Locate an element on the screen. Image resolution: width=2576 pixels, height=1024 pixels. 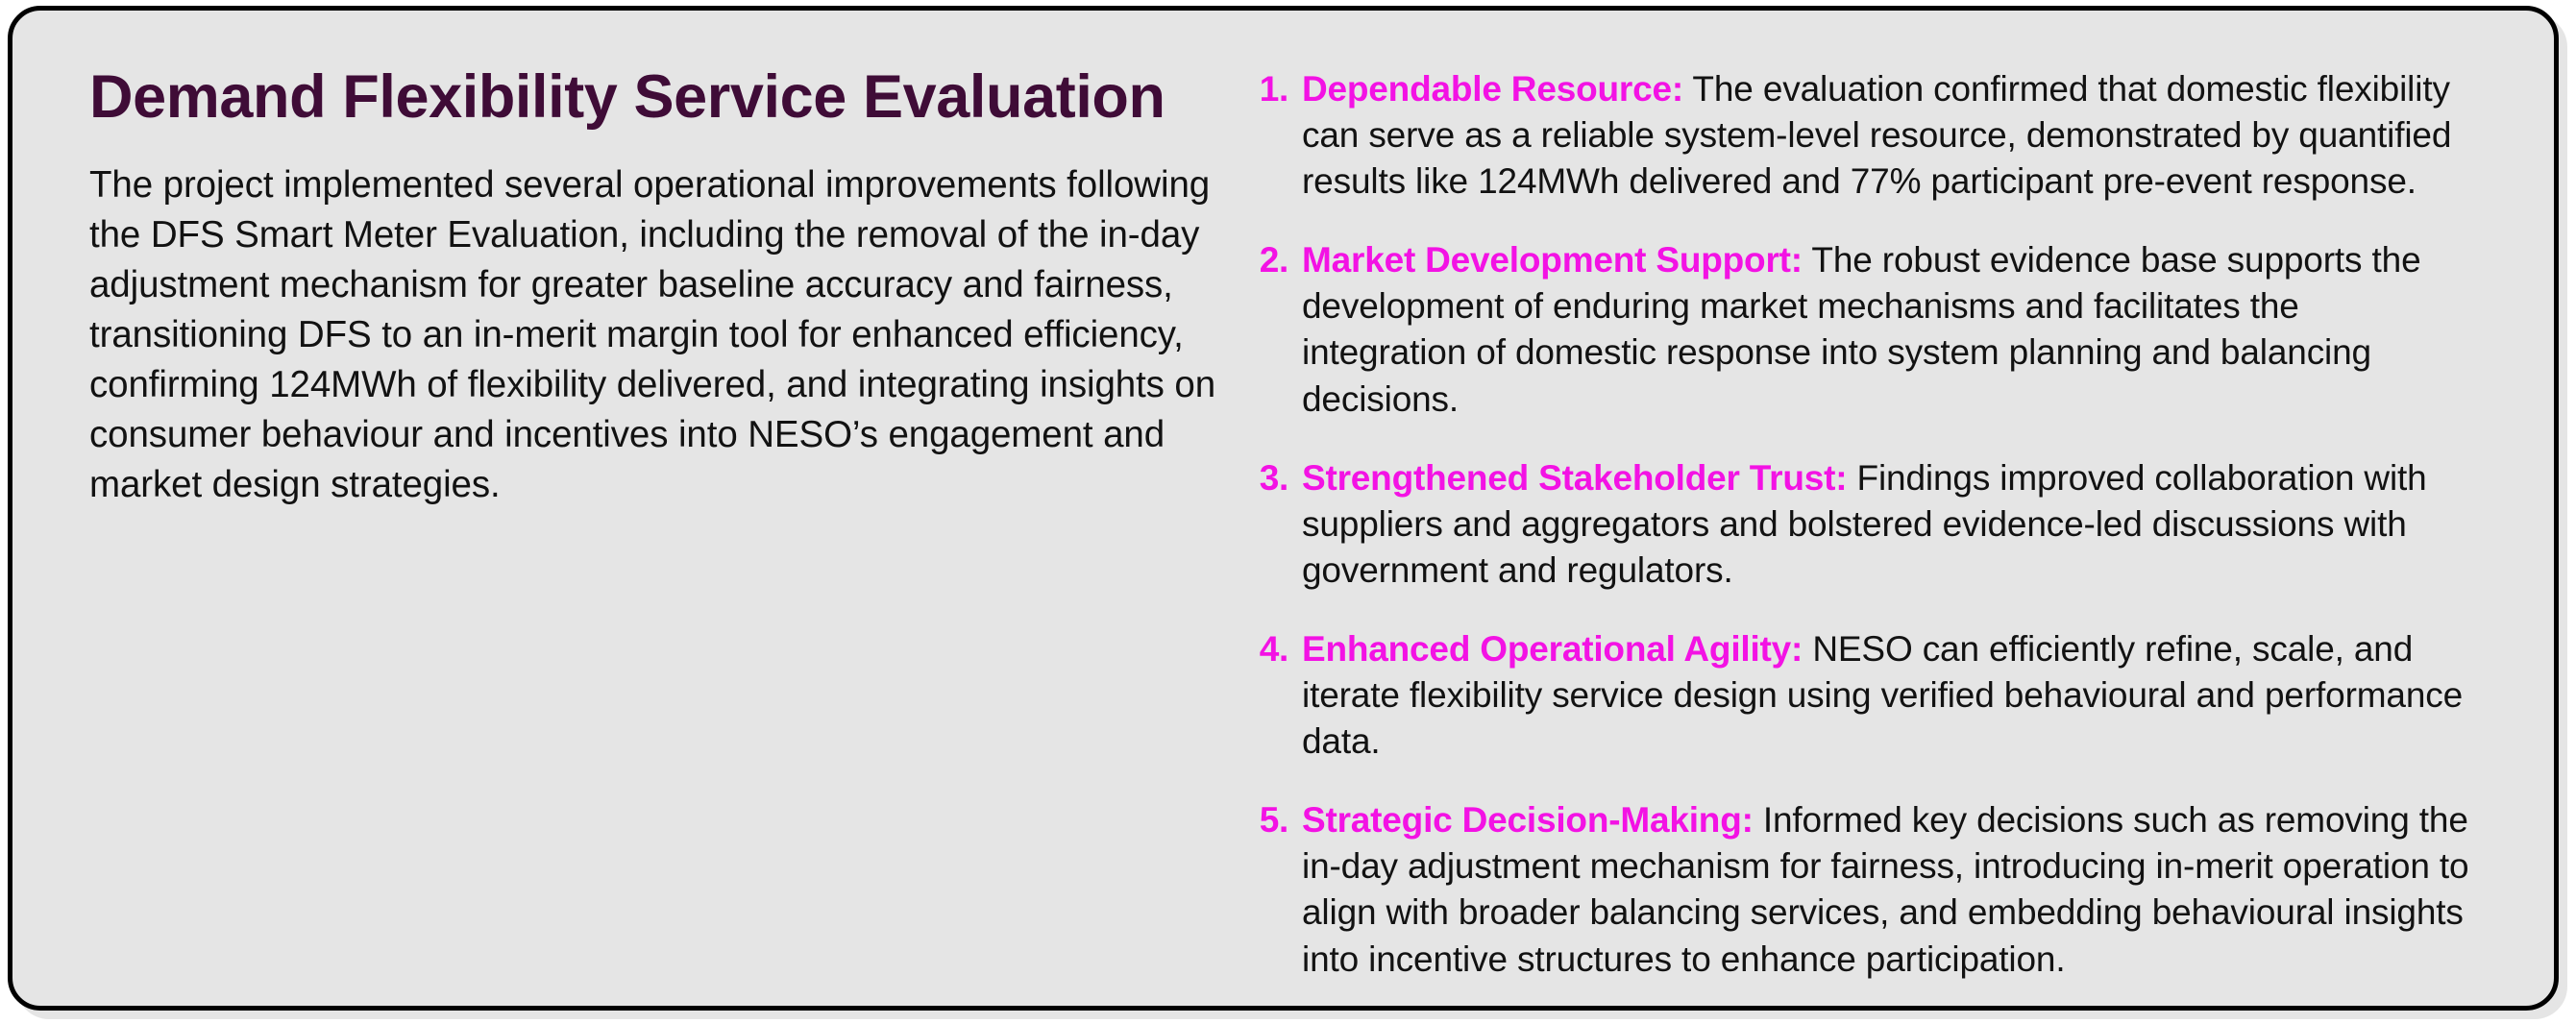
list-item-heading: Strategic Decision-Making: is located at coordinates (1528, 820).